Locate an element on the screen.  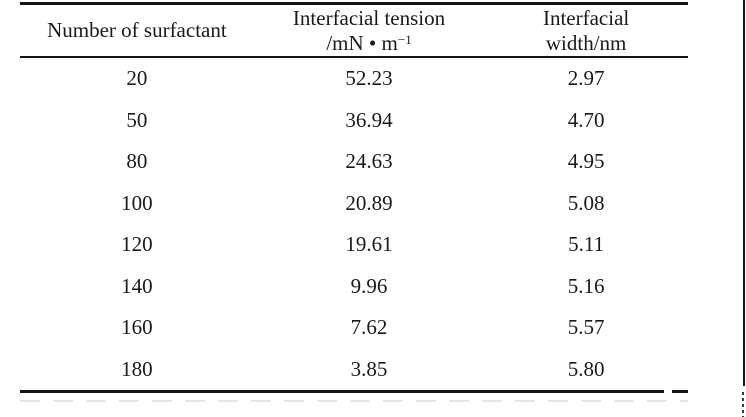
header-interfacial-tension: Interfacial tension /mN • m−1 is located at coordinates (369, 31).